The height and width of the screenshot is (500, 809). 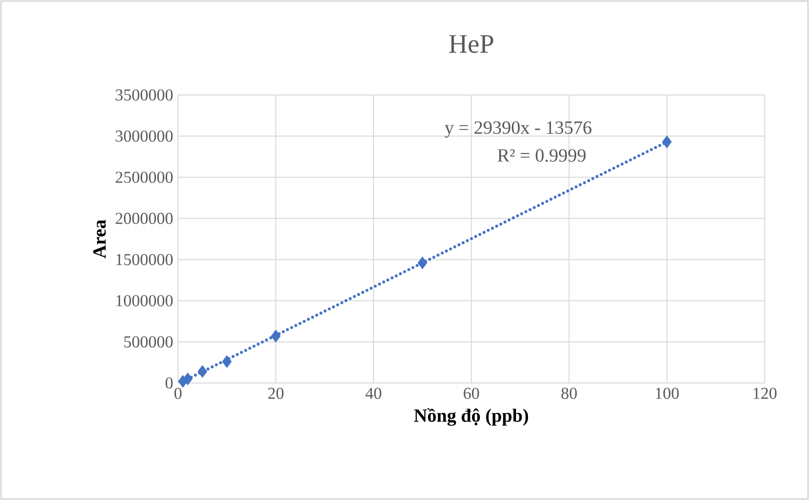 What do you see at coordinates (144, 260) in the screenshot?
I see `y-tick-label: 1500000` at bounding box center [144, 260].